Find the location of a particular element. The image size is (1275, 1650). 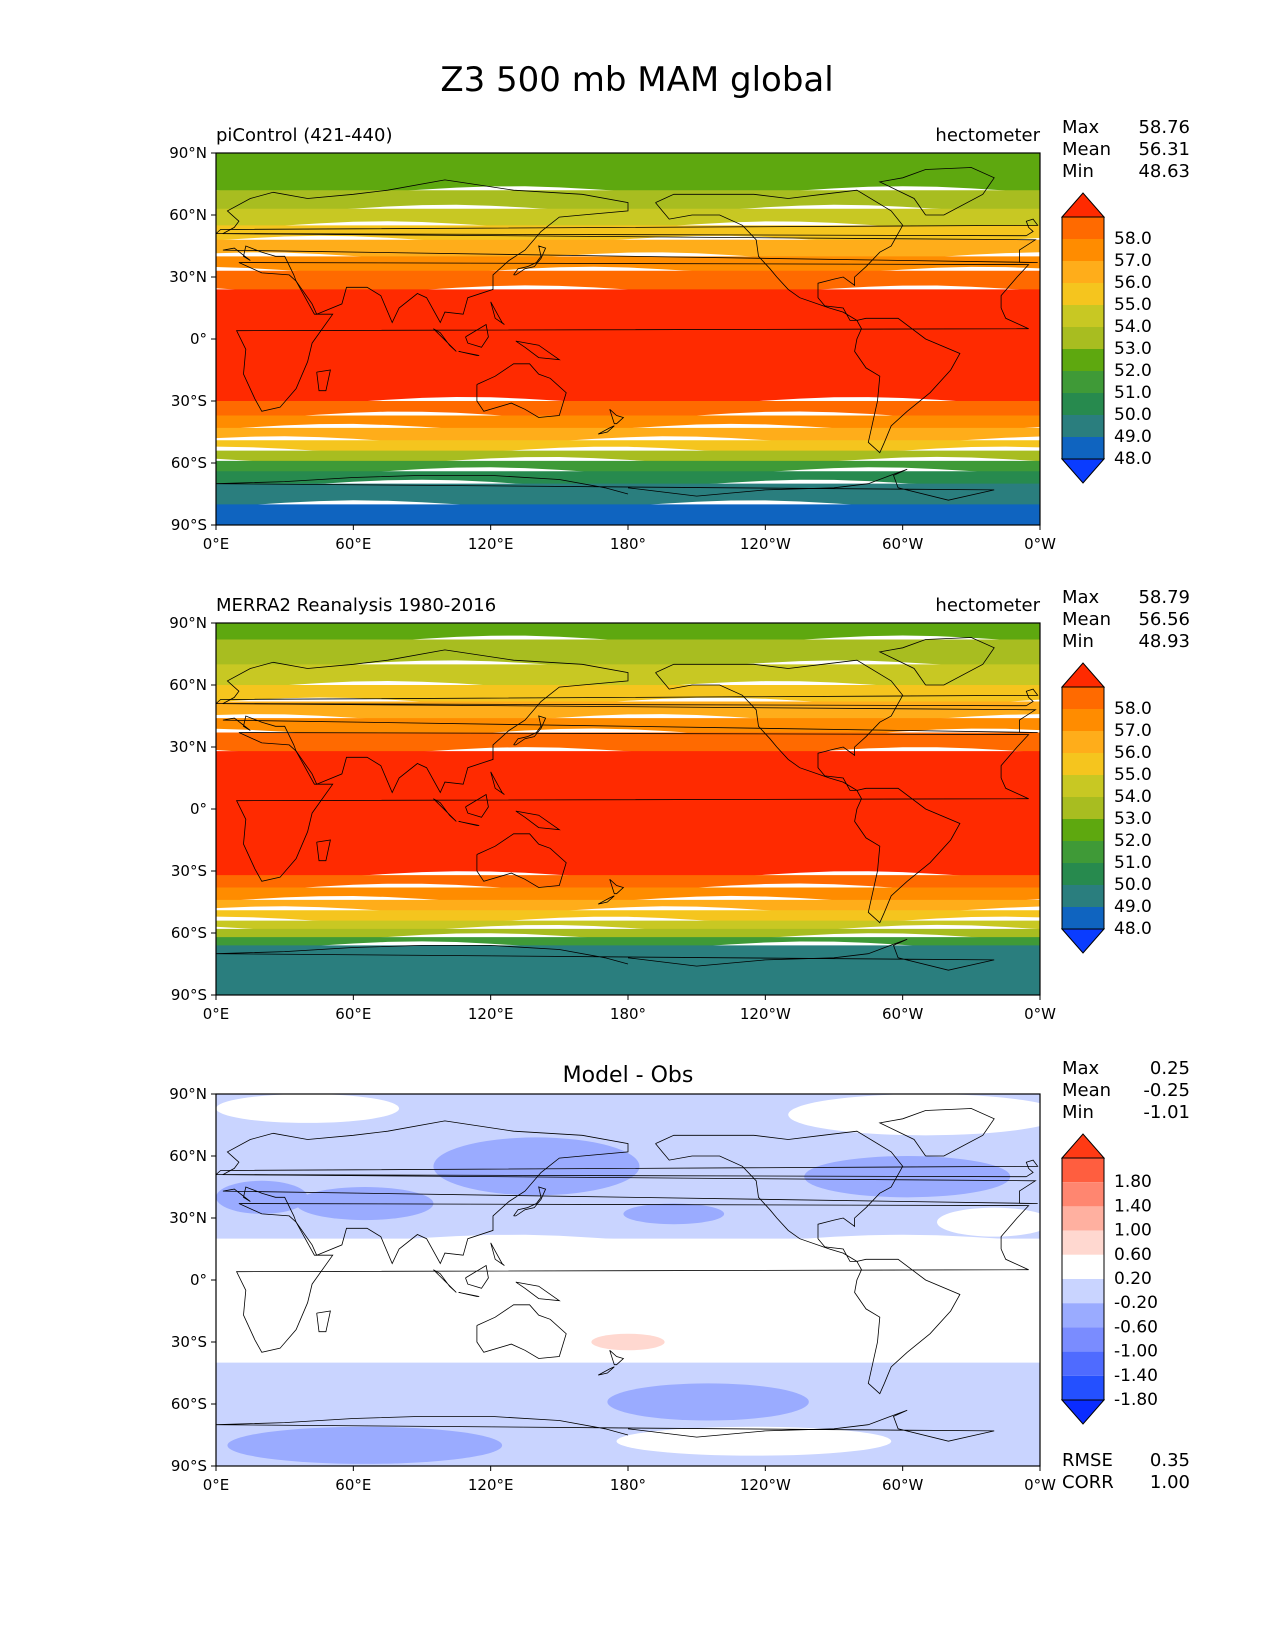

x-tick-label: 0°W is located at coordinates (1040, 1014).